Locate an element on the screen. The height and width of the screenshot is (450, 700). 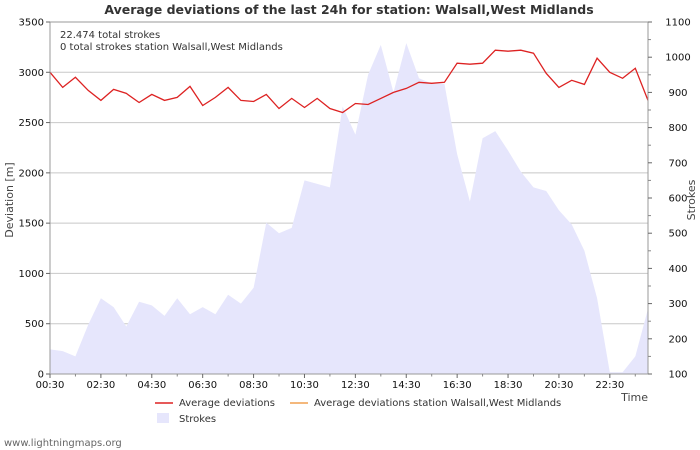
left-tick-label: 1500 is located at coordinates (31, 224).